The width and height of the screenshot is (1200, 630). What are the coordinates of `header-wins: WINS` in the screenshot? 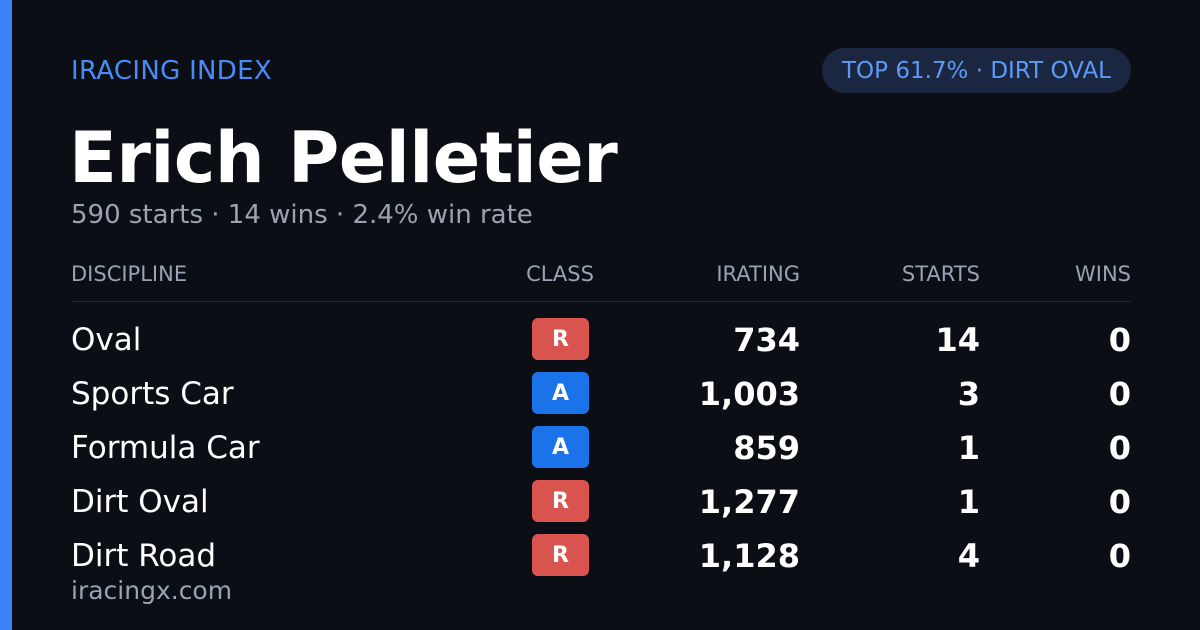 It's located at (1103, 274).